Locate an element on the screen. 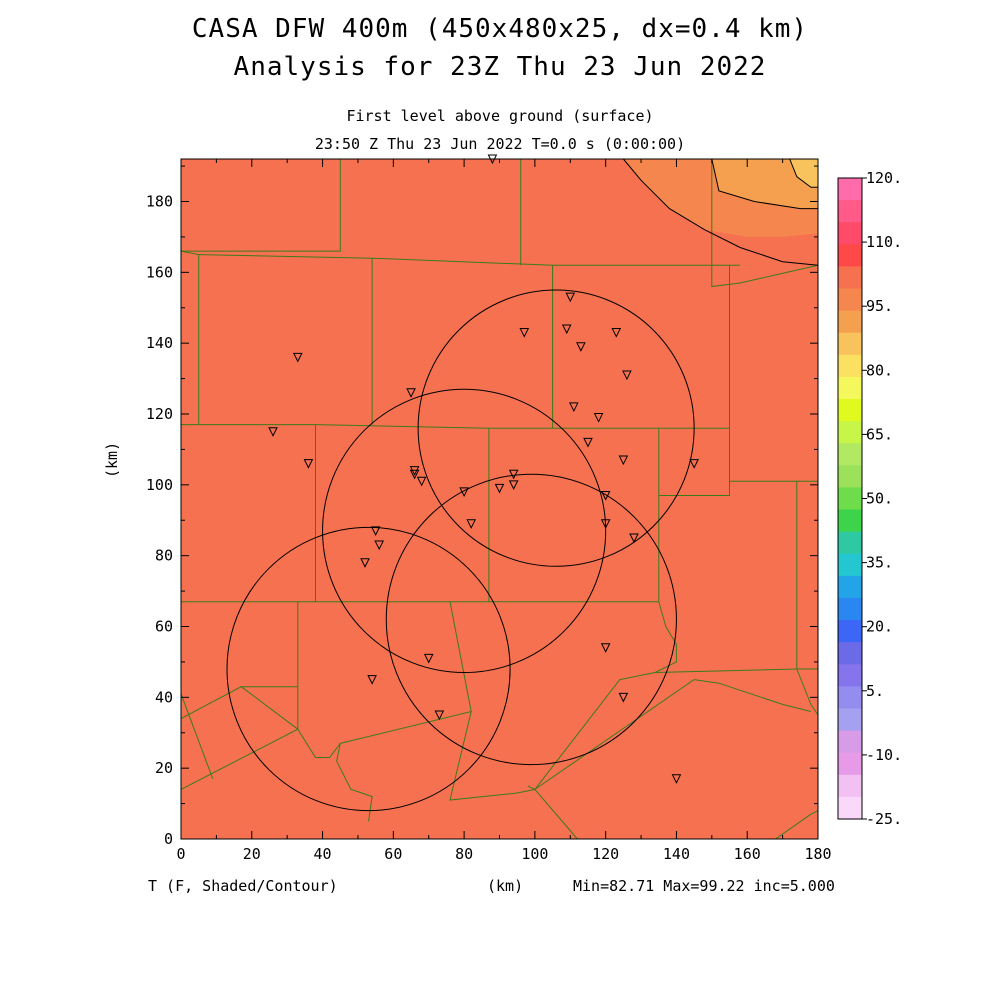 The height and width of the screenshot is (1000, 1000). y-tick-label: 60 is located at coordinates (164, 627).